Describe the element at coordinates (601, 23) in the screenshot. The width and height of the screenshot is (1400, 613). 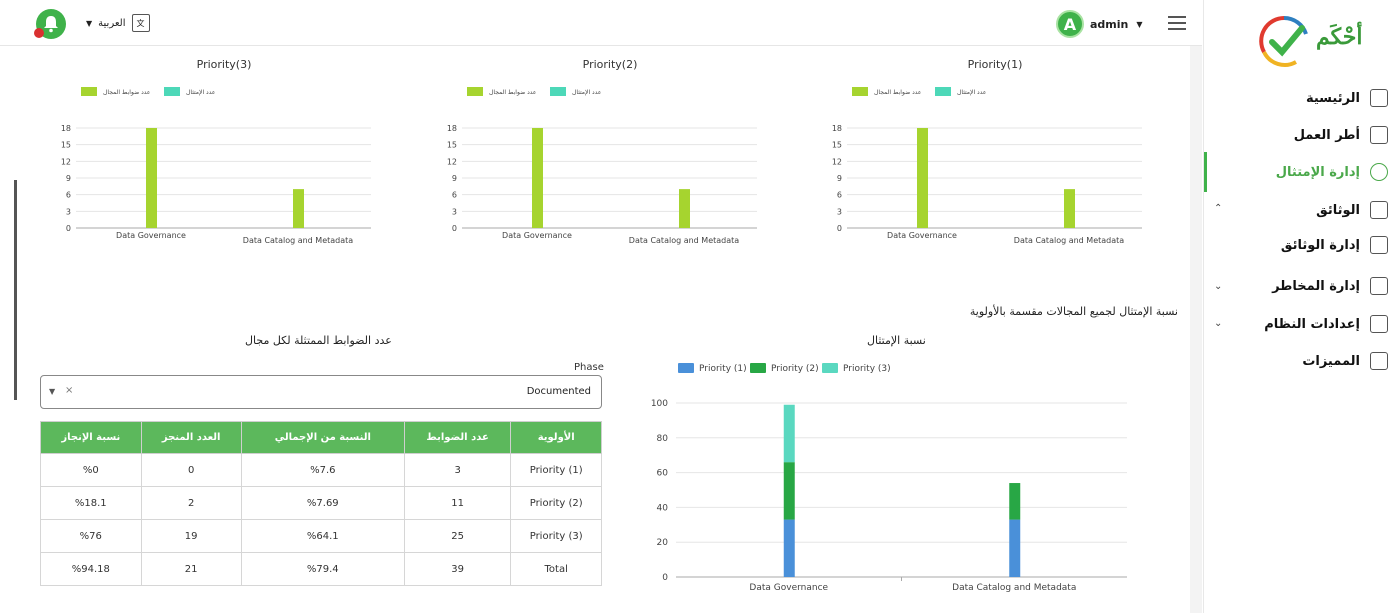
I see `top-bar: ▼ العربية 文 A admin ▼` at that location.